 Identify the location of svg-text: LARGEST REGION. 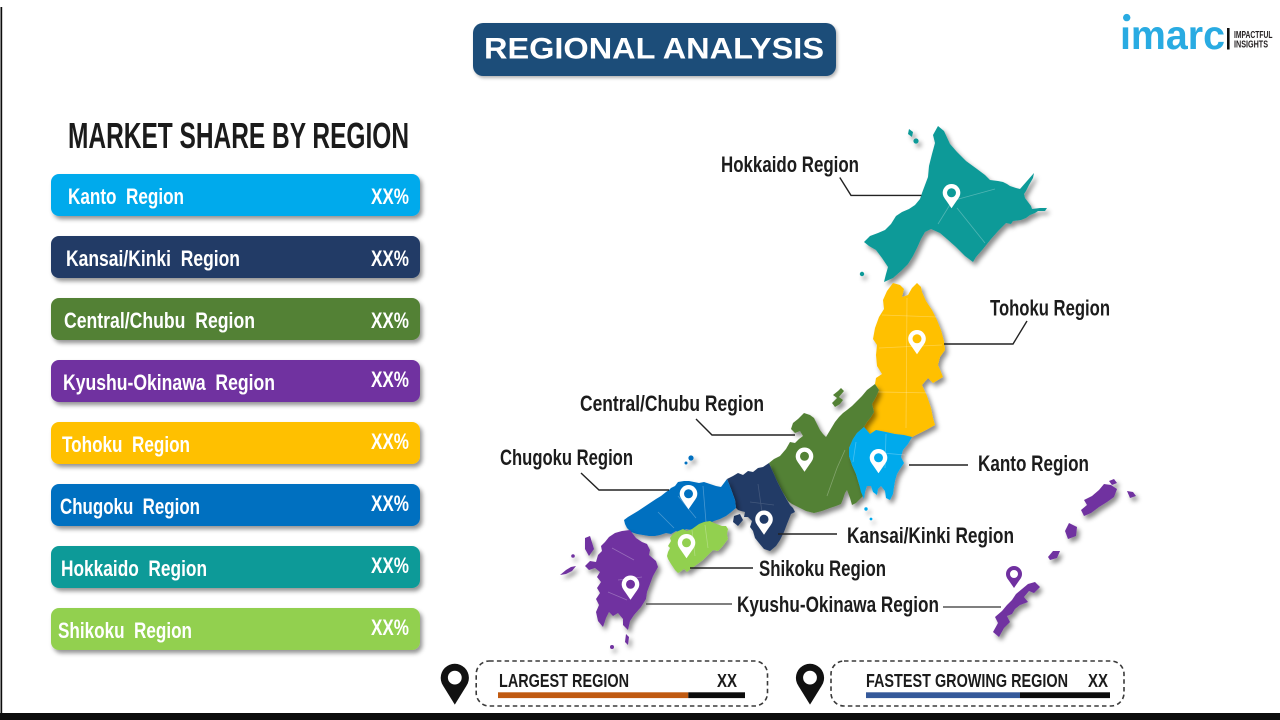
(564, 681).